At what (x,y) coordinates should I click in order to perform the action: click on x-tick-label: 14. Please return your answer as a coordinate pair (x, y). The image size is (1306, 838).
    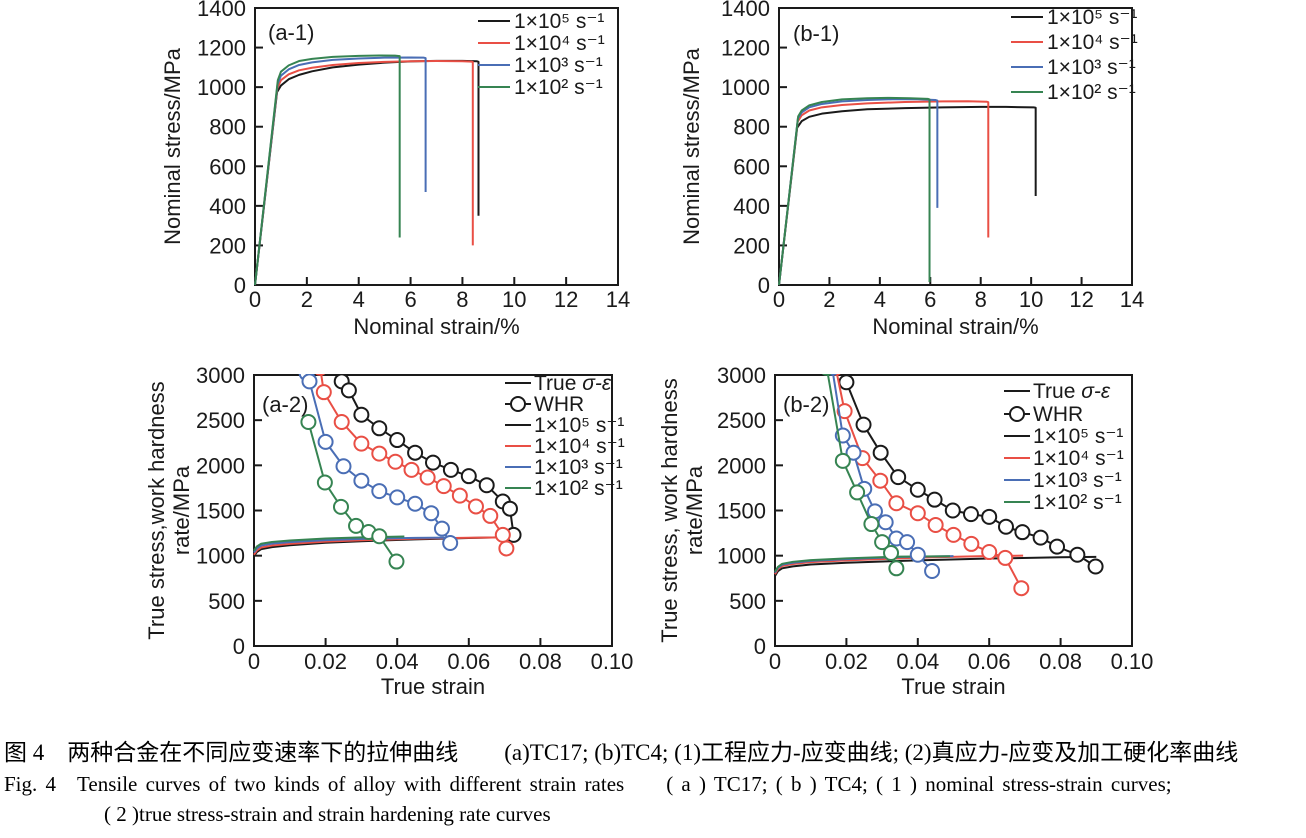
    Looking at the image, I should click on (618, 299).